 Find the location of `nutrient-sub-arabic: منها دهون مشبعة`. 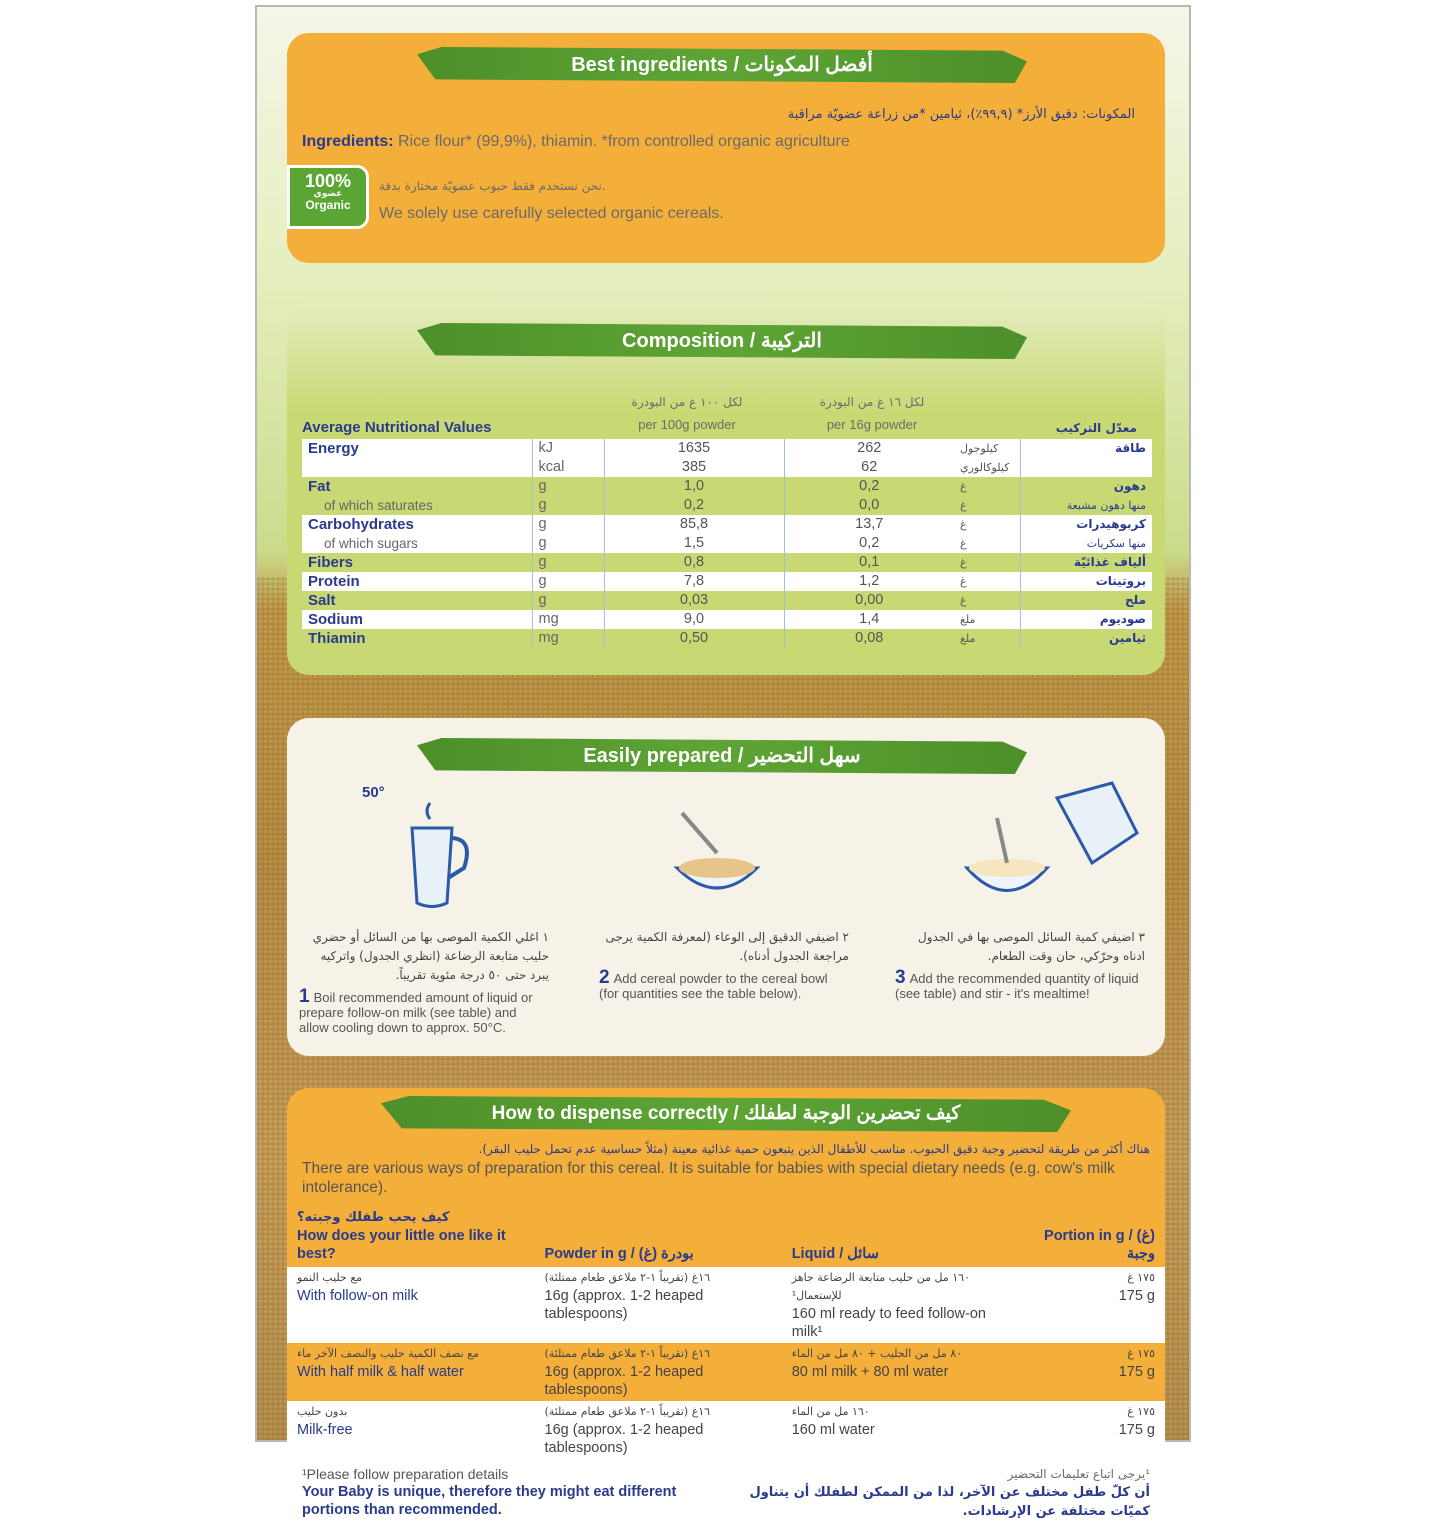

nutrient-sub-arabic: منها دهون مشبعة is located at coordinates (1106, 505).